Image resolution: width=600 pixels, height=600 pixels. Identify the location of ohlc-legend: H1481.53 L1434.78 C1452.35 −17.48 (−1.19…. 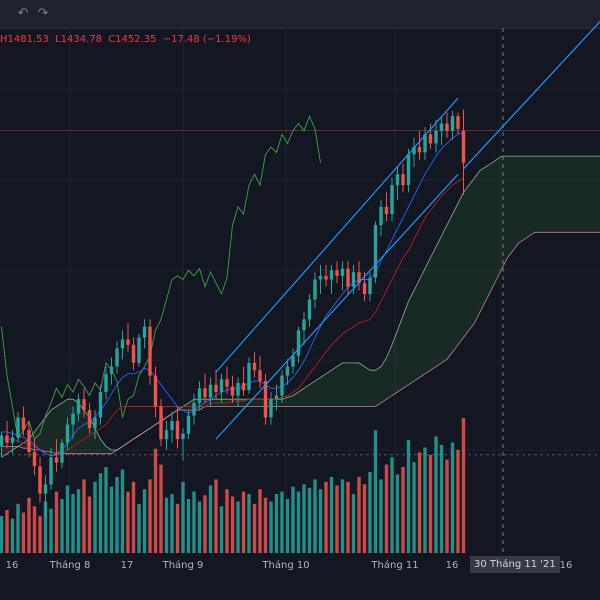
(127, 39).